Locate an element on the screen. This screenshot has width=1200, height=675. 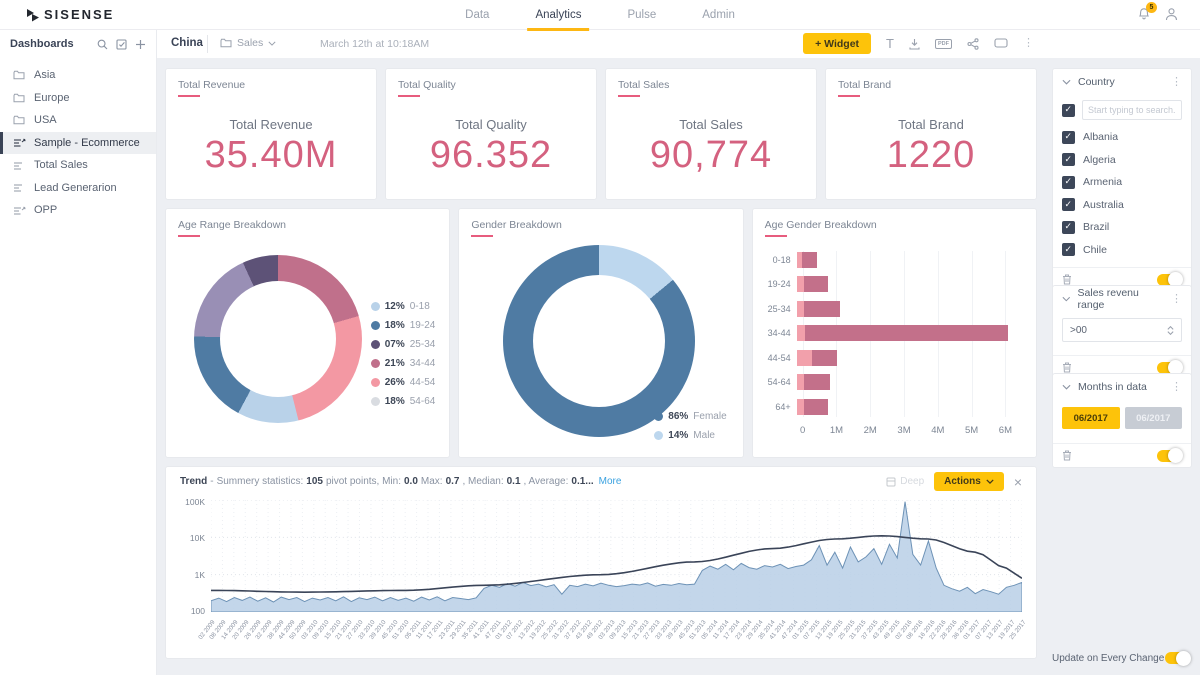
add-widget-button: + Widget is located at coordinates (837, 43).